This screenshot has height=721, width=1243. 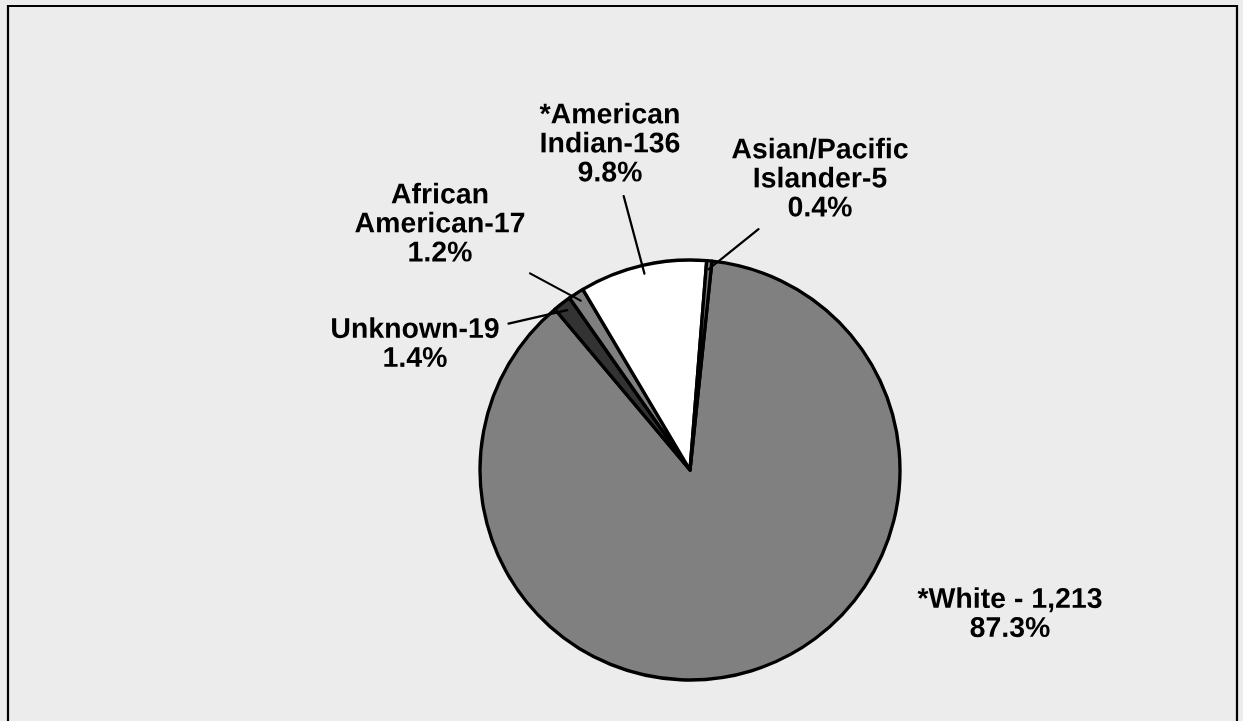 I want to click on data-label: 1.4%, so click(x=415, y=357).